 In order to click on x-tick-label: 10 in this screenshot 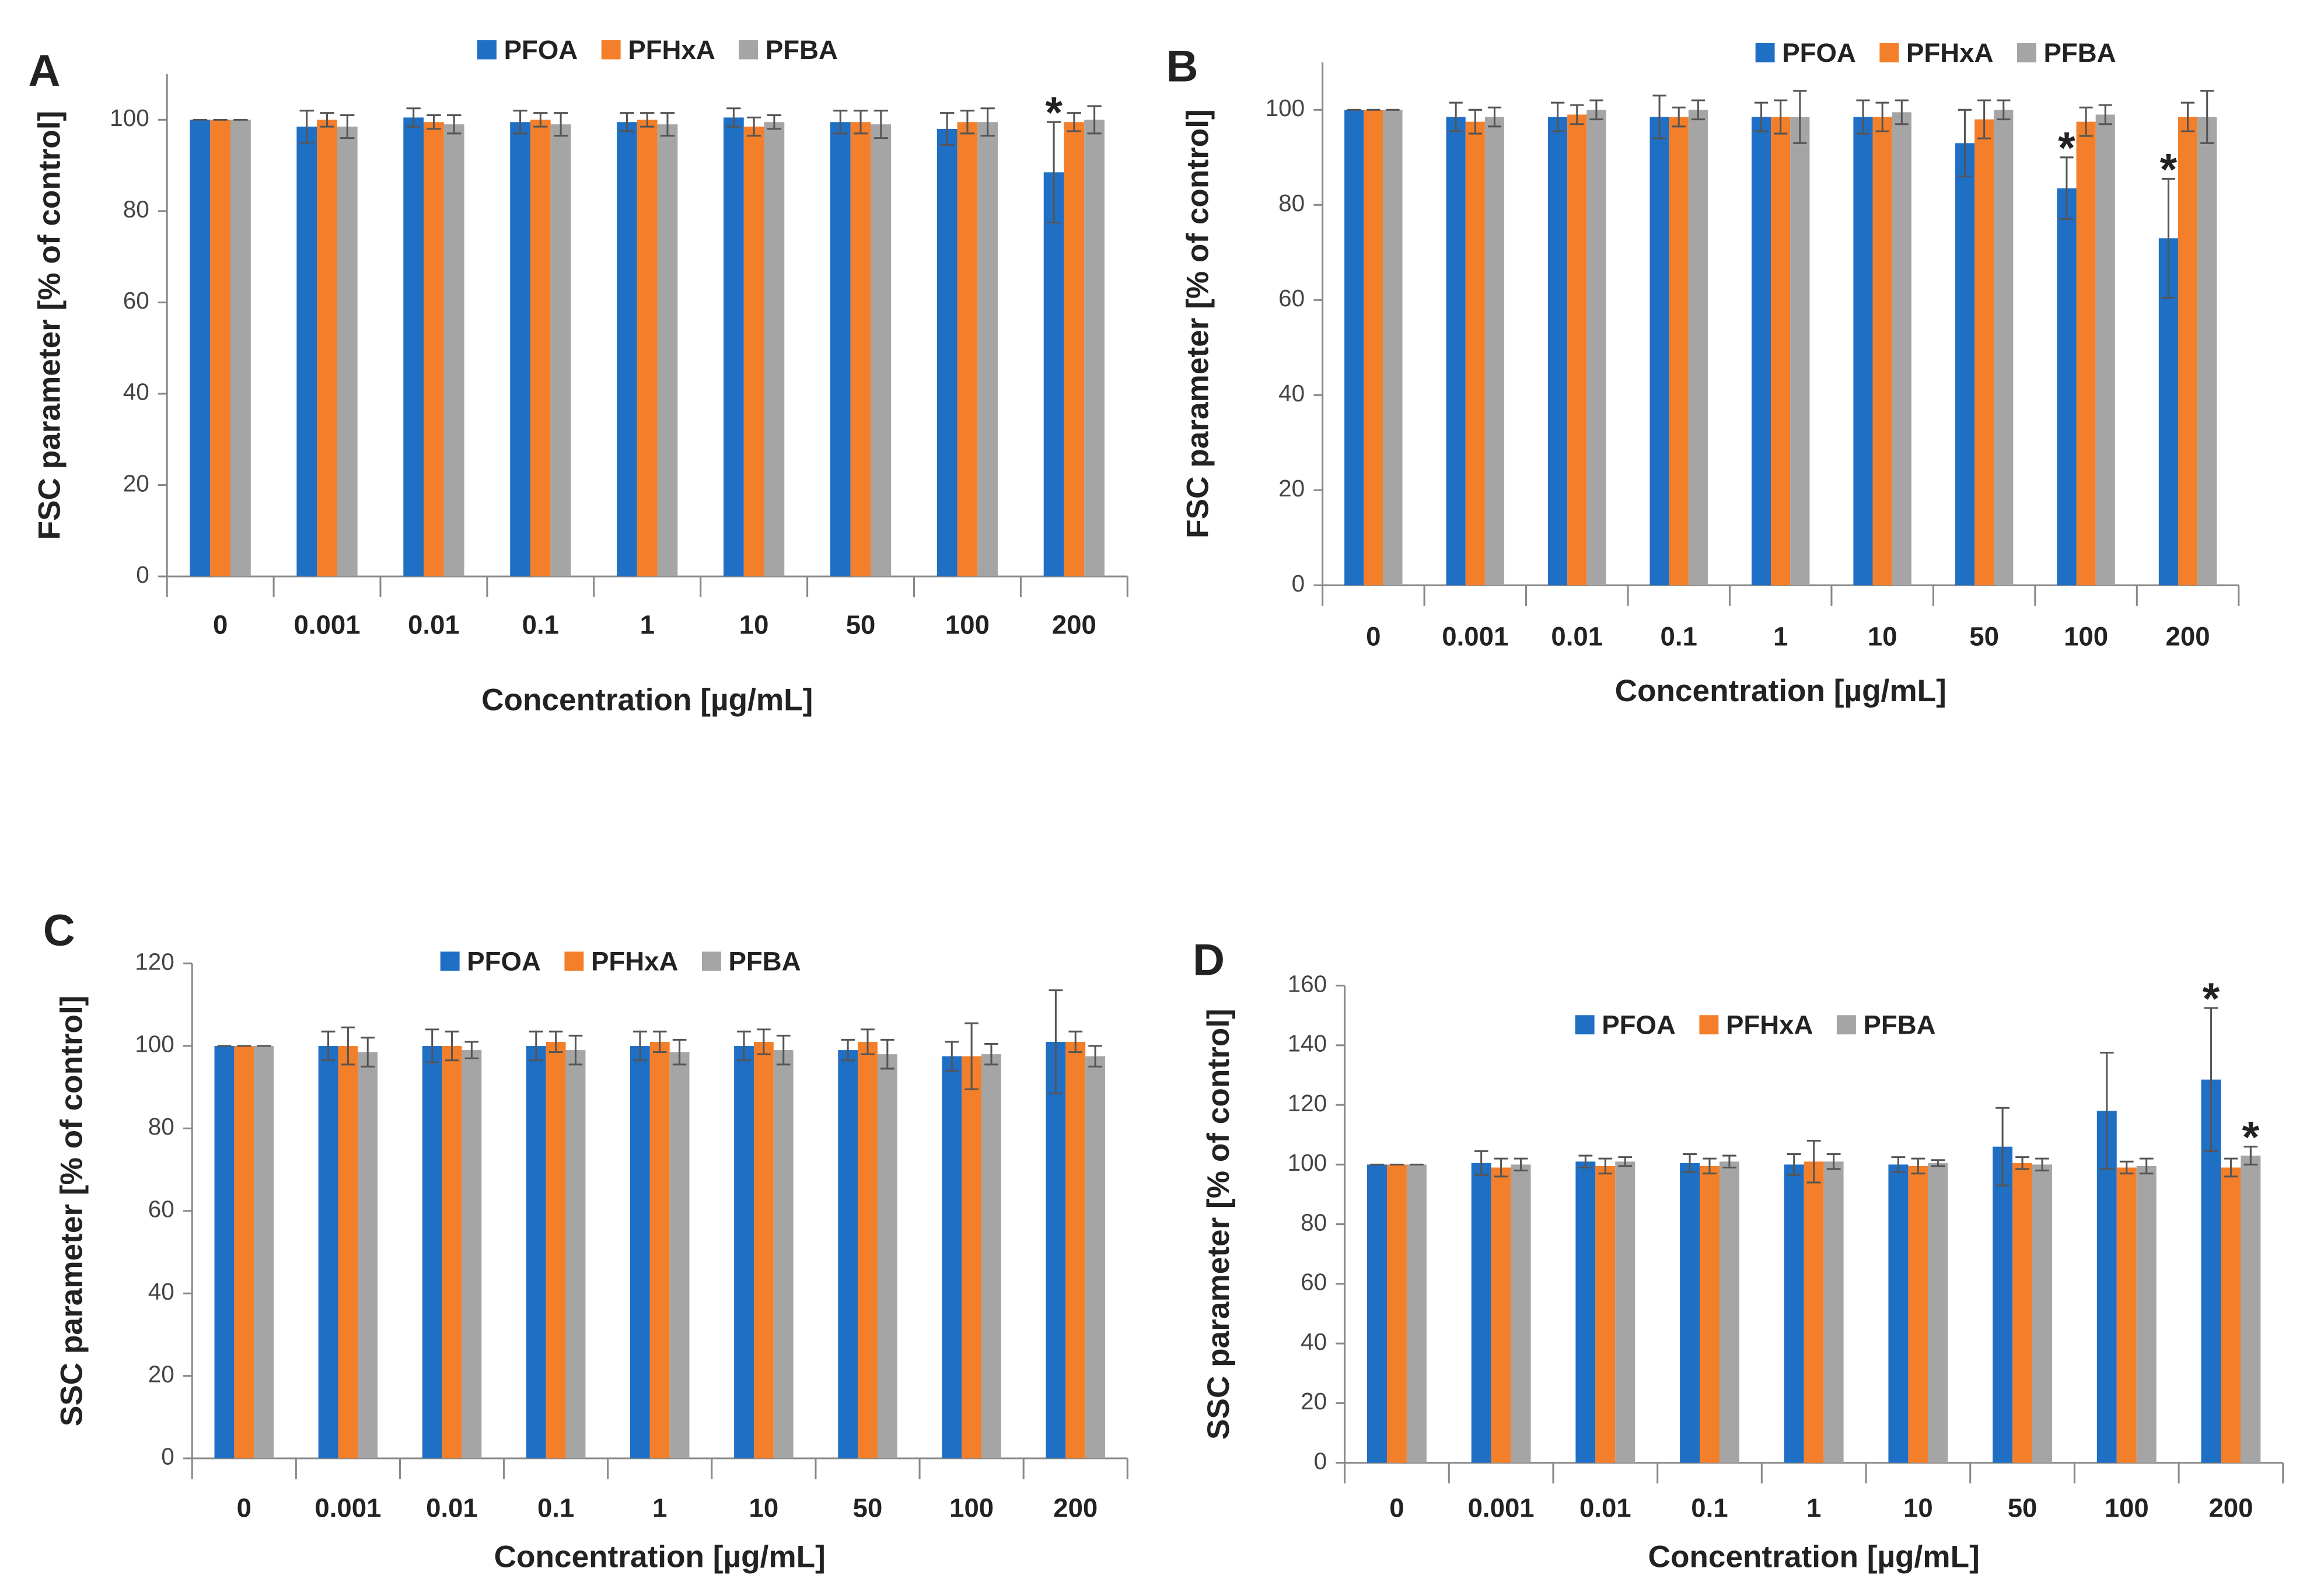, I will do `click(1882, 637)`.